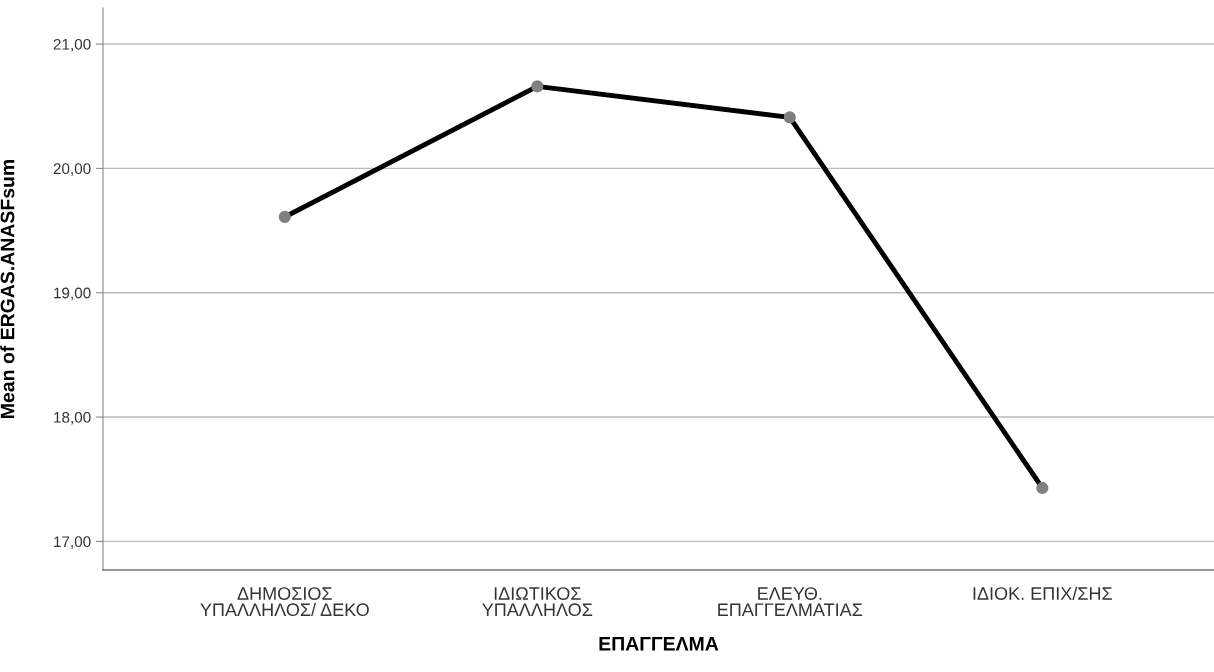 The height and width of the screenshot is (672, 1214). Describe the element at coordinates (7, 289) in the screenshot. I see `y-axis-title: Mean of ERGAS.ANASFsum` at that location.